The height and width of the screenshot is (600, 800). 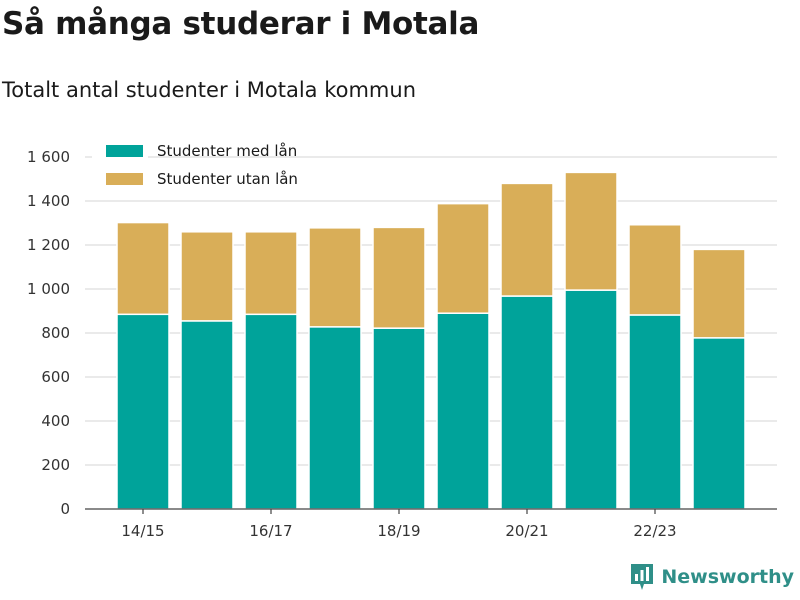 I want to click on y-tick-label: 600, so click(x=55, y=377).